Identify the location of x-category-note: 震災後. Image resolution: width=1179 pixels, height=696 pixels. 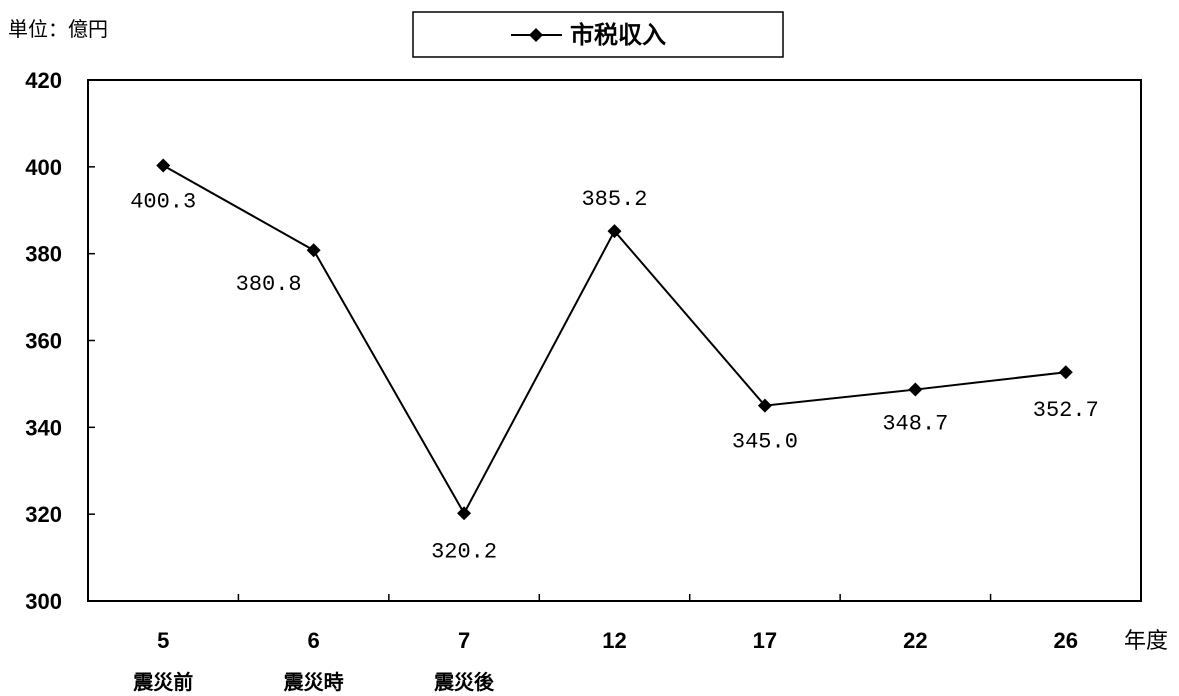
(464, 682).